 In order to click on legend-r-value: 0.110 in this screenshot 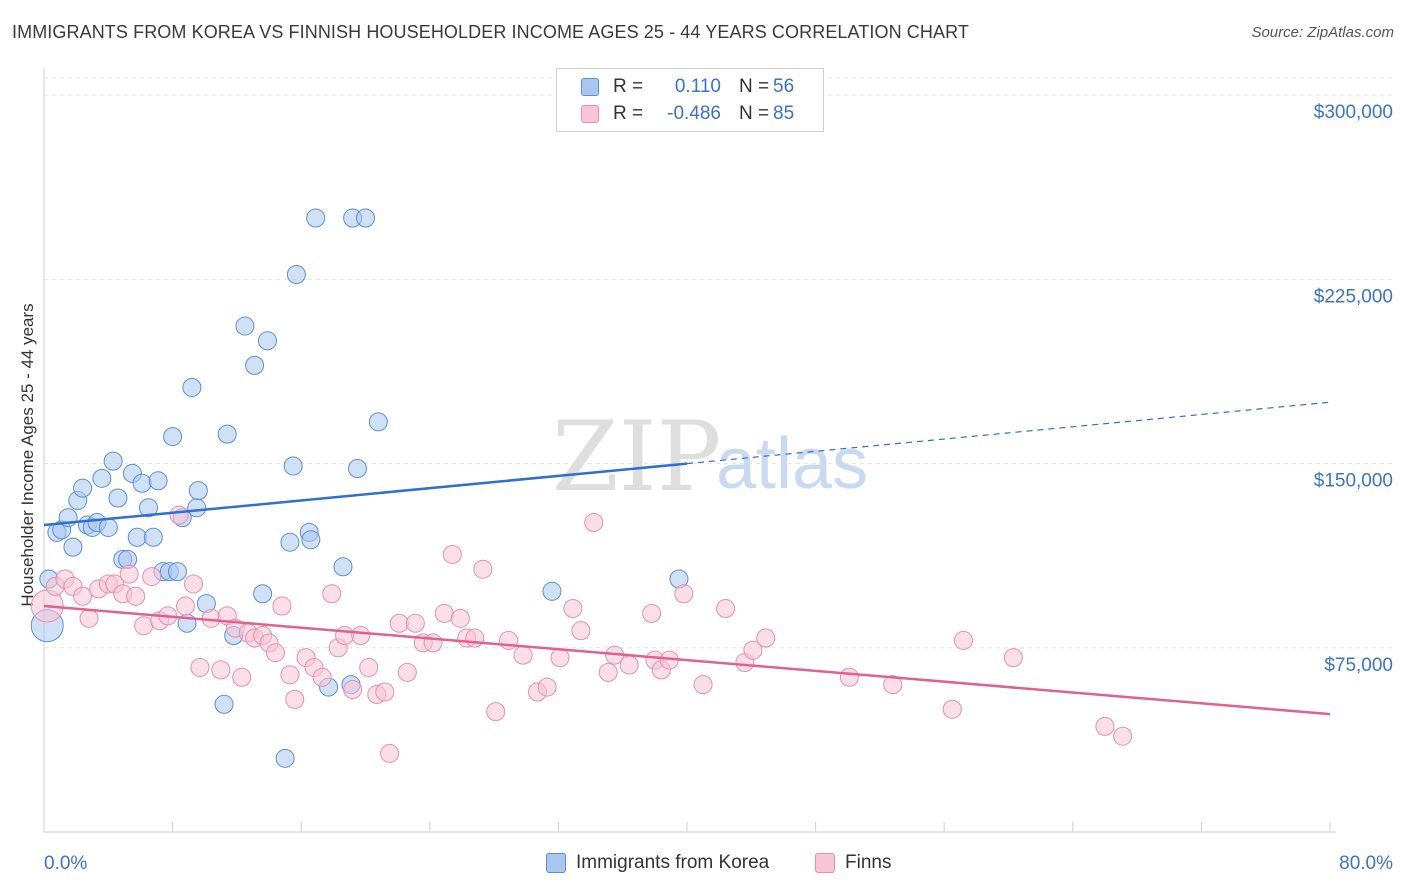, I will do `click(697, 86)`.